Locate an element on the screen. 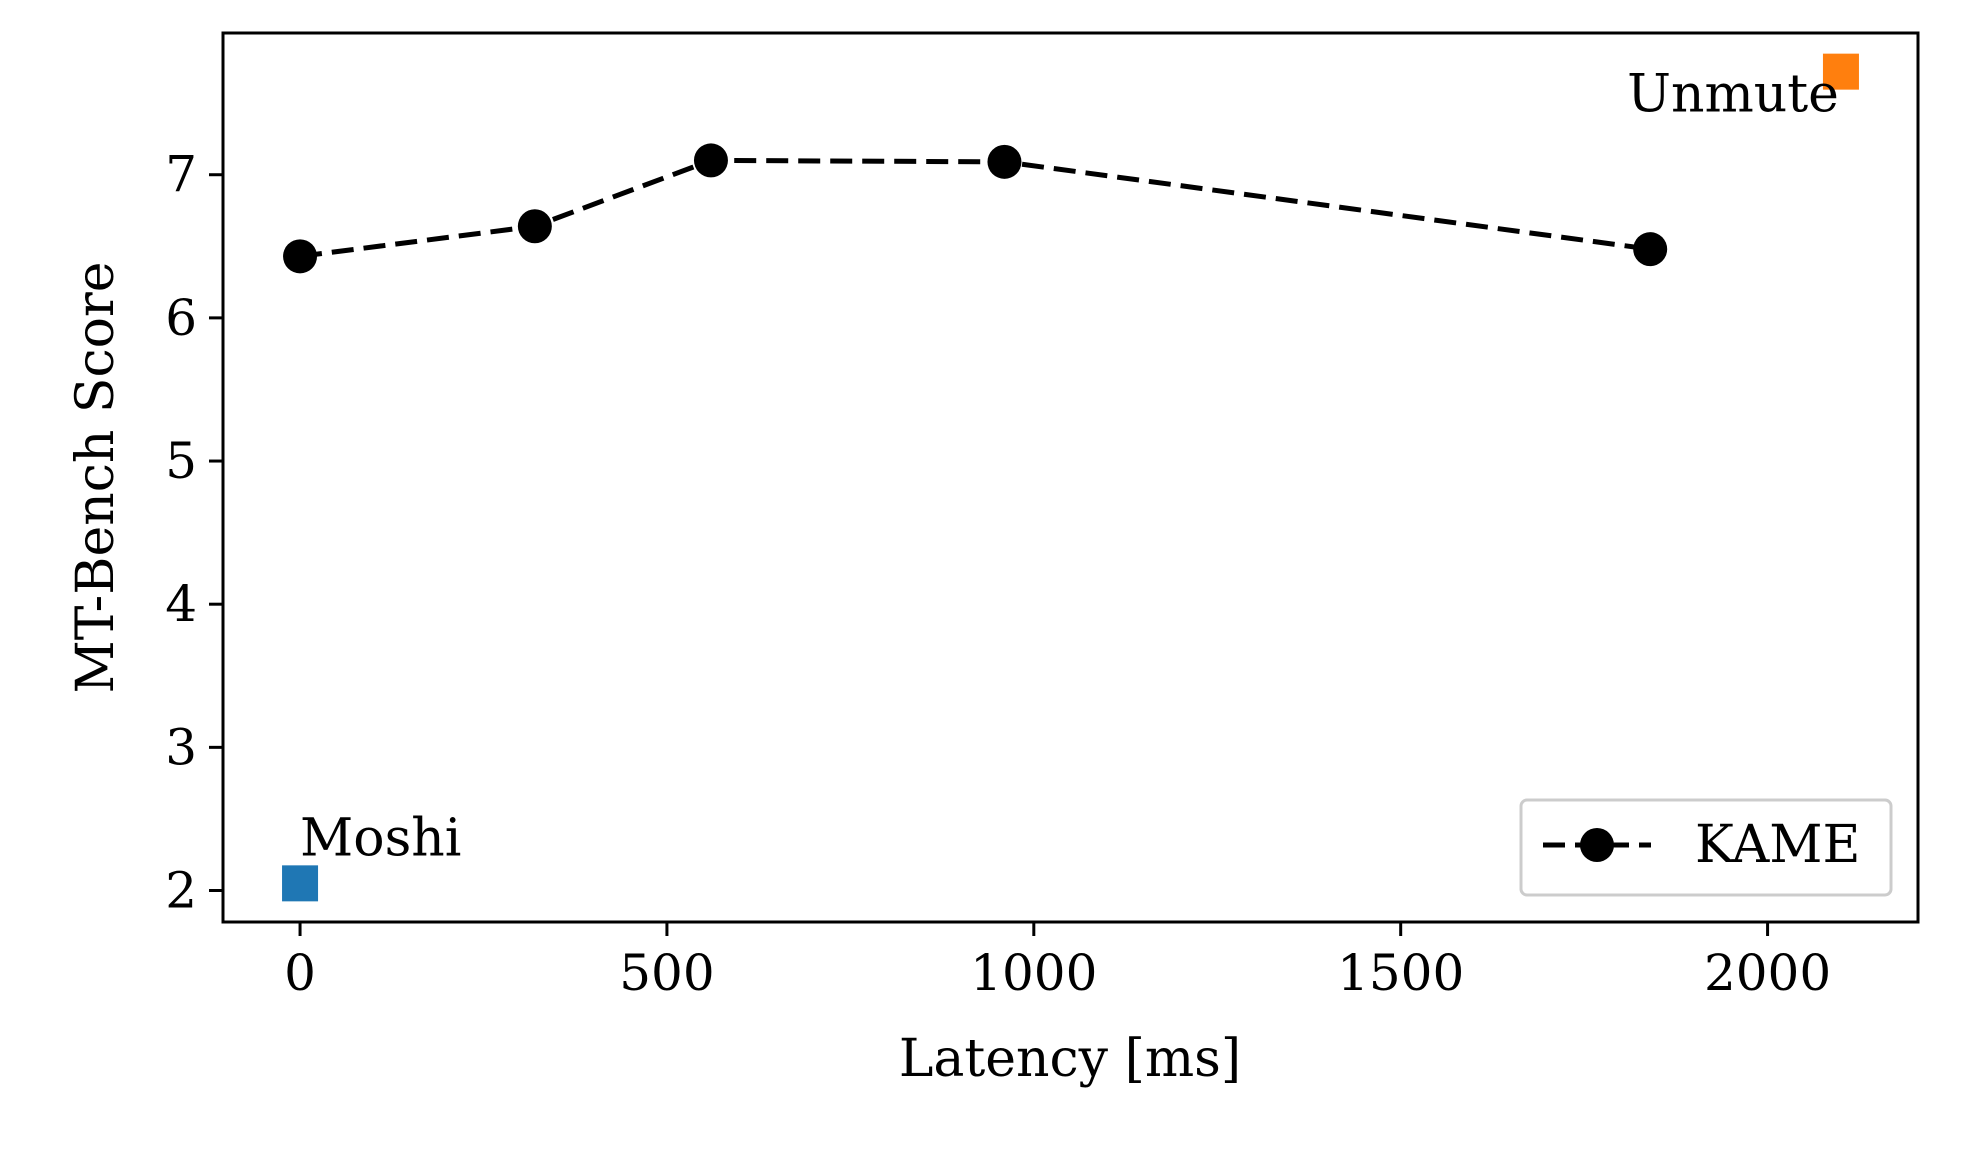  y-tick-label: 5 is located at coordinates (181, 461).